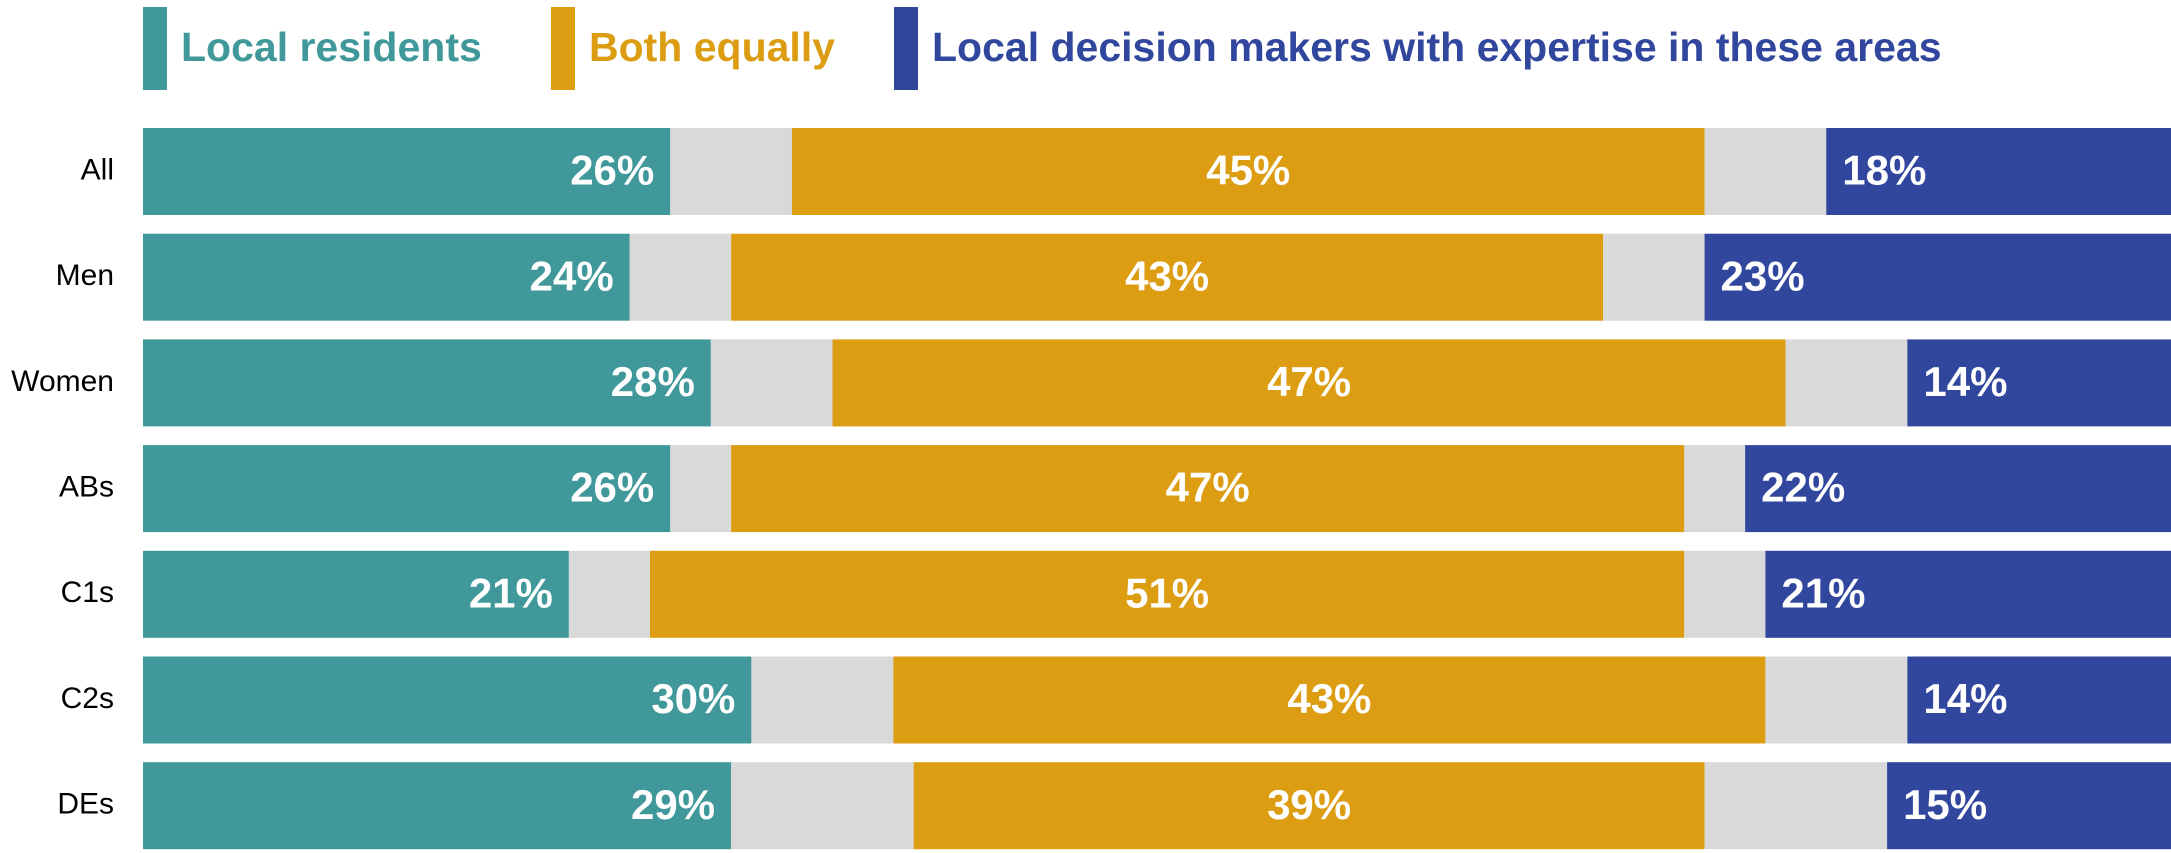 This screenshot has height=853, width=2171. I want to click on value-label: 29%, so click(673, 804).